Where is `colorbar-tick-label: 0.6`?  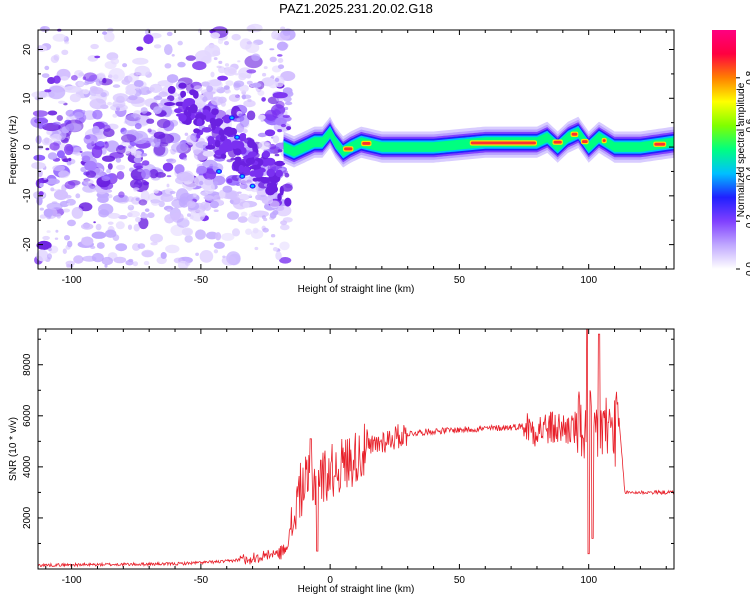
colorbar-tick-label: 0.6 is located at coordinates (747, 125).